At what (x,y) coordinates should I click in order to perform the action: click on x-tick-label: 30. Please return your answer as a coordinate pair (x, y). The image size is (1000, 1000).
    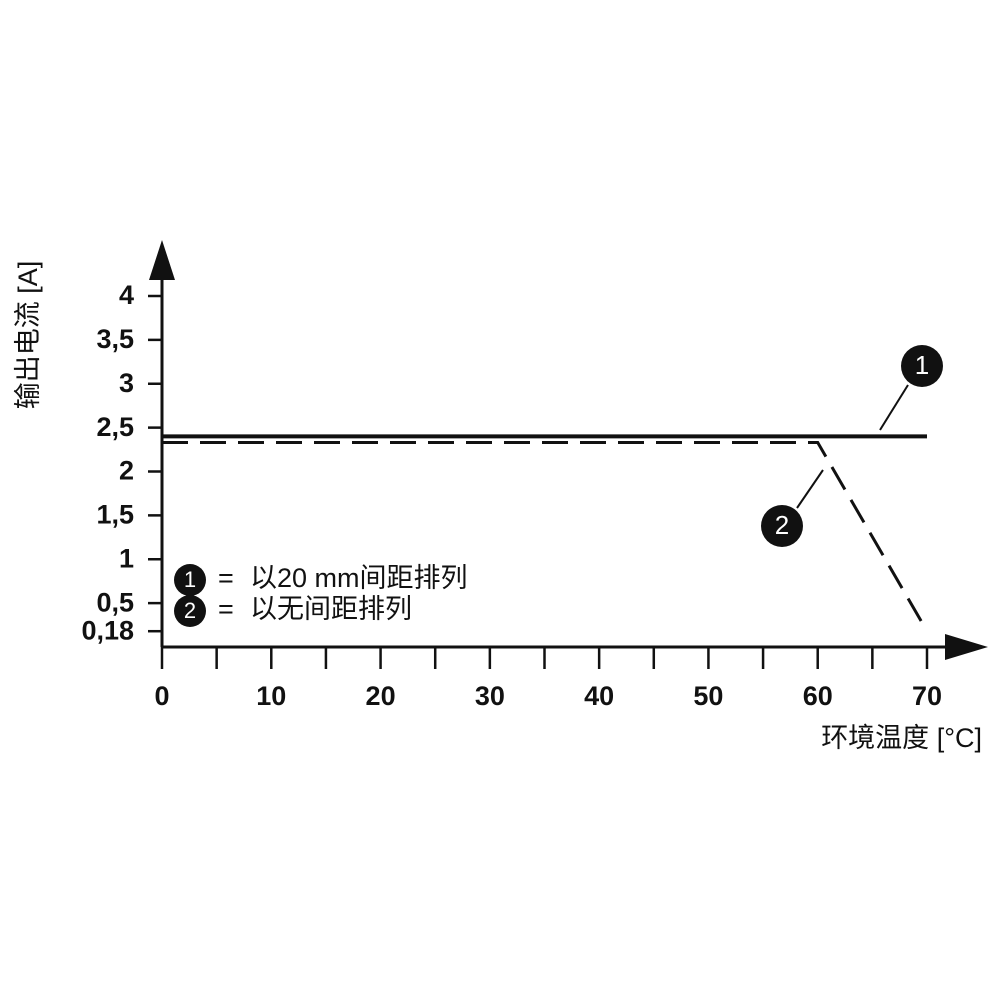
    Looking at the image, I should click on (490, 696).